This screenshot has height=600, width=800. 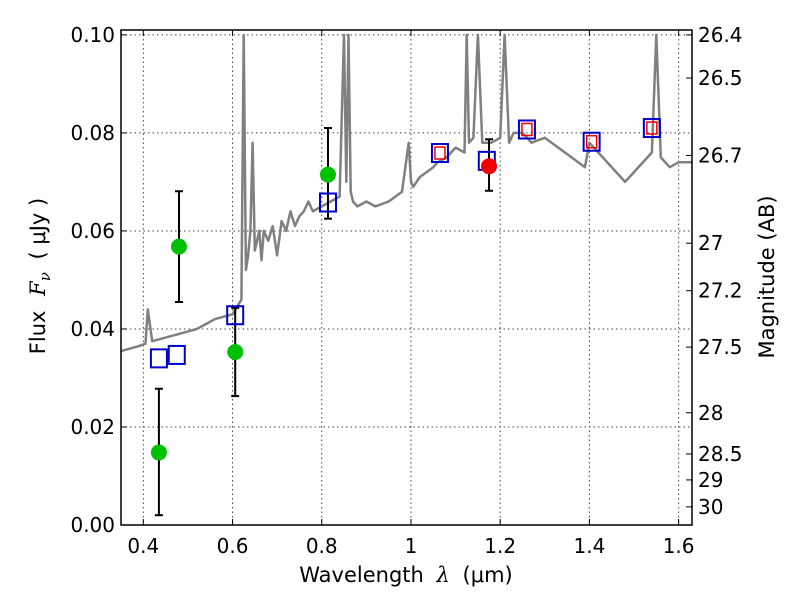 What do you see at coordinates (710, 243) in the screenshot?
I see `mag-tick-label: 27` at bounding box center [710, 243].